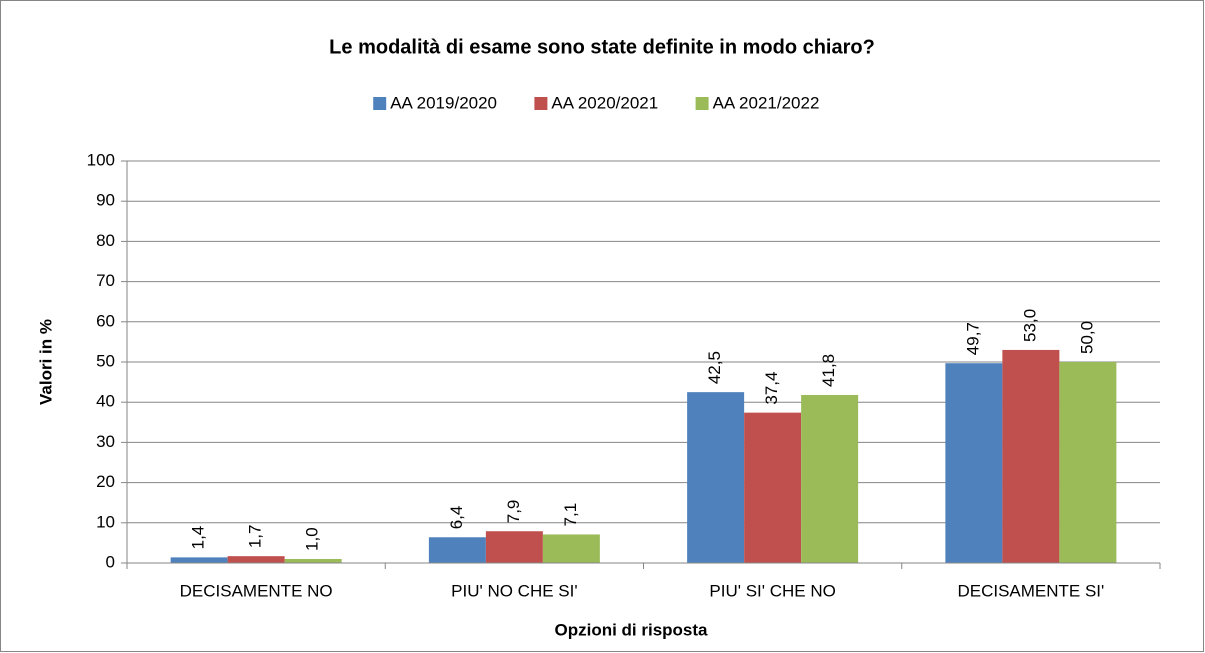  Describe the element at coordinates (771, 388) in the screenshot. I see `data-label: 37,4` at that location.